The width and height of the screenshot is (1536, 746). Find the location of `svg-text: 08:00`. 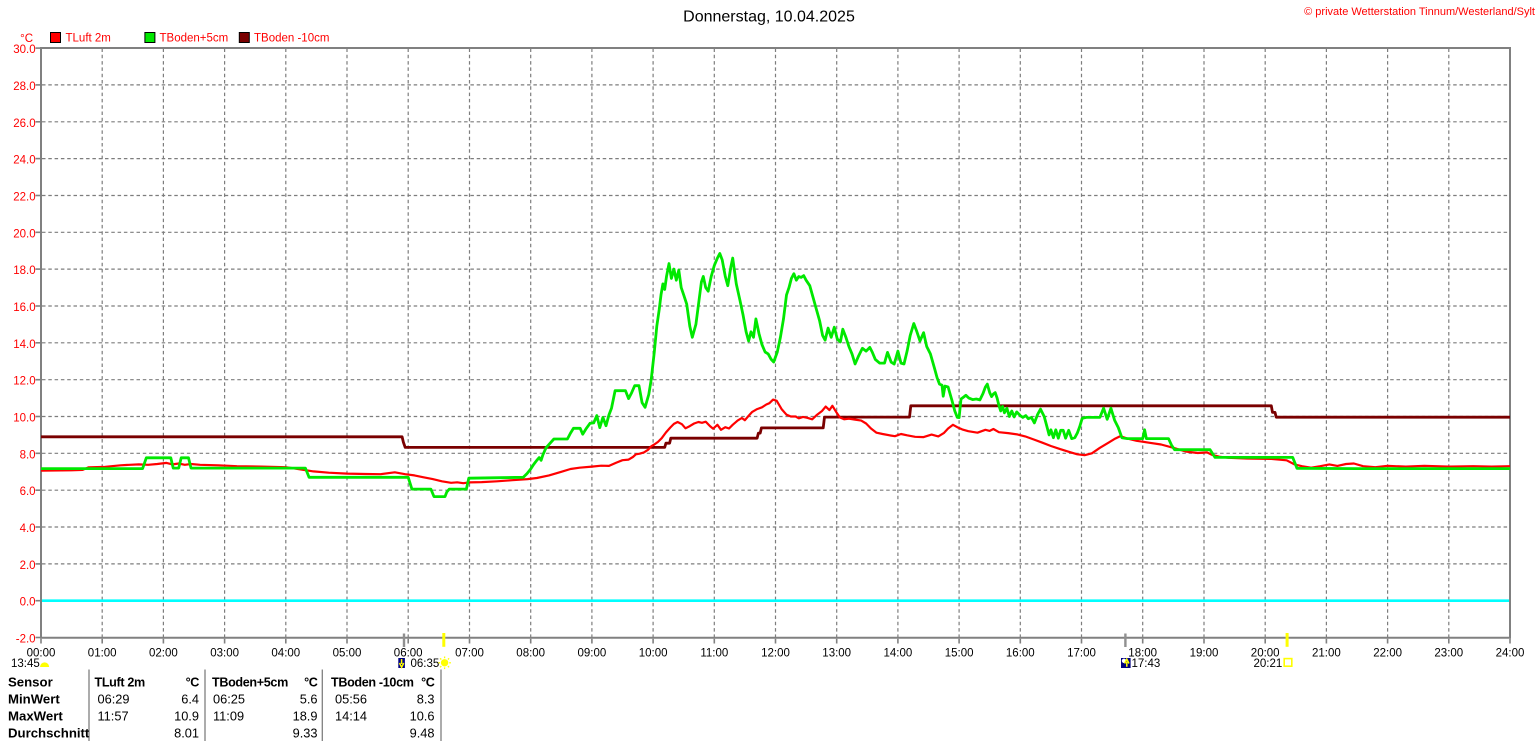

svg-text: 08:00 is located at coordinates (530, 654).